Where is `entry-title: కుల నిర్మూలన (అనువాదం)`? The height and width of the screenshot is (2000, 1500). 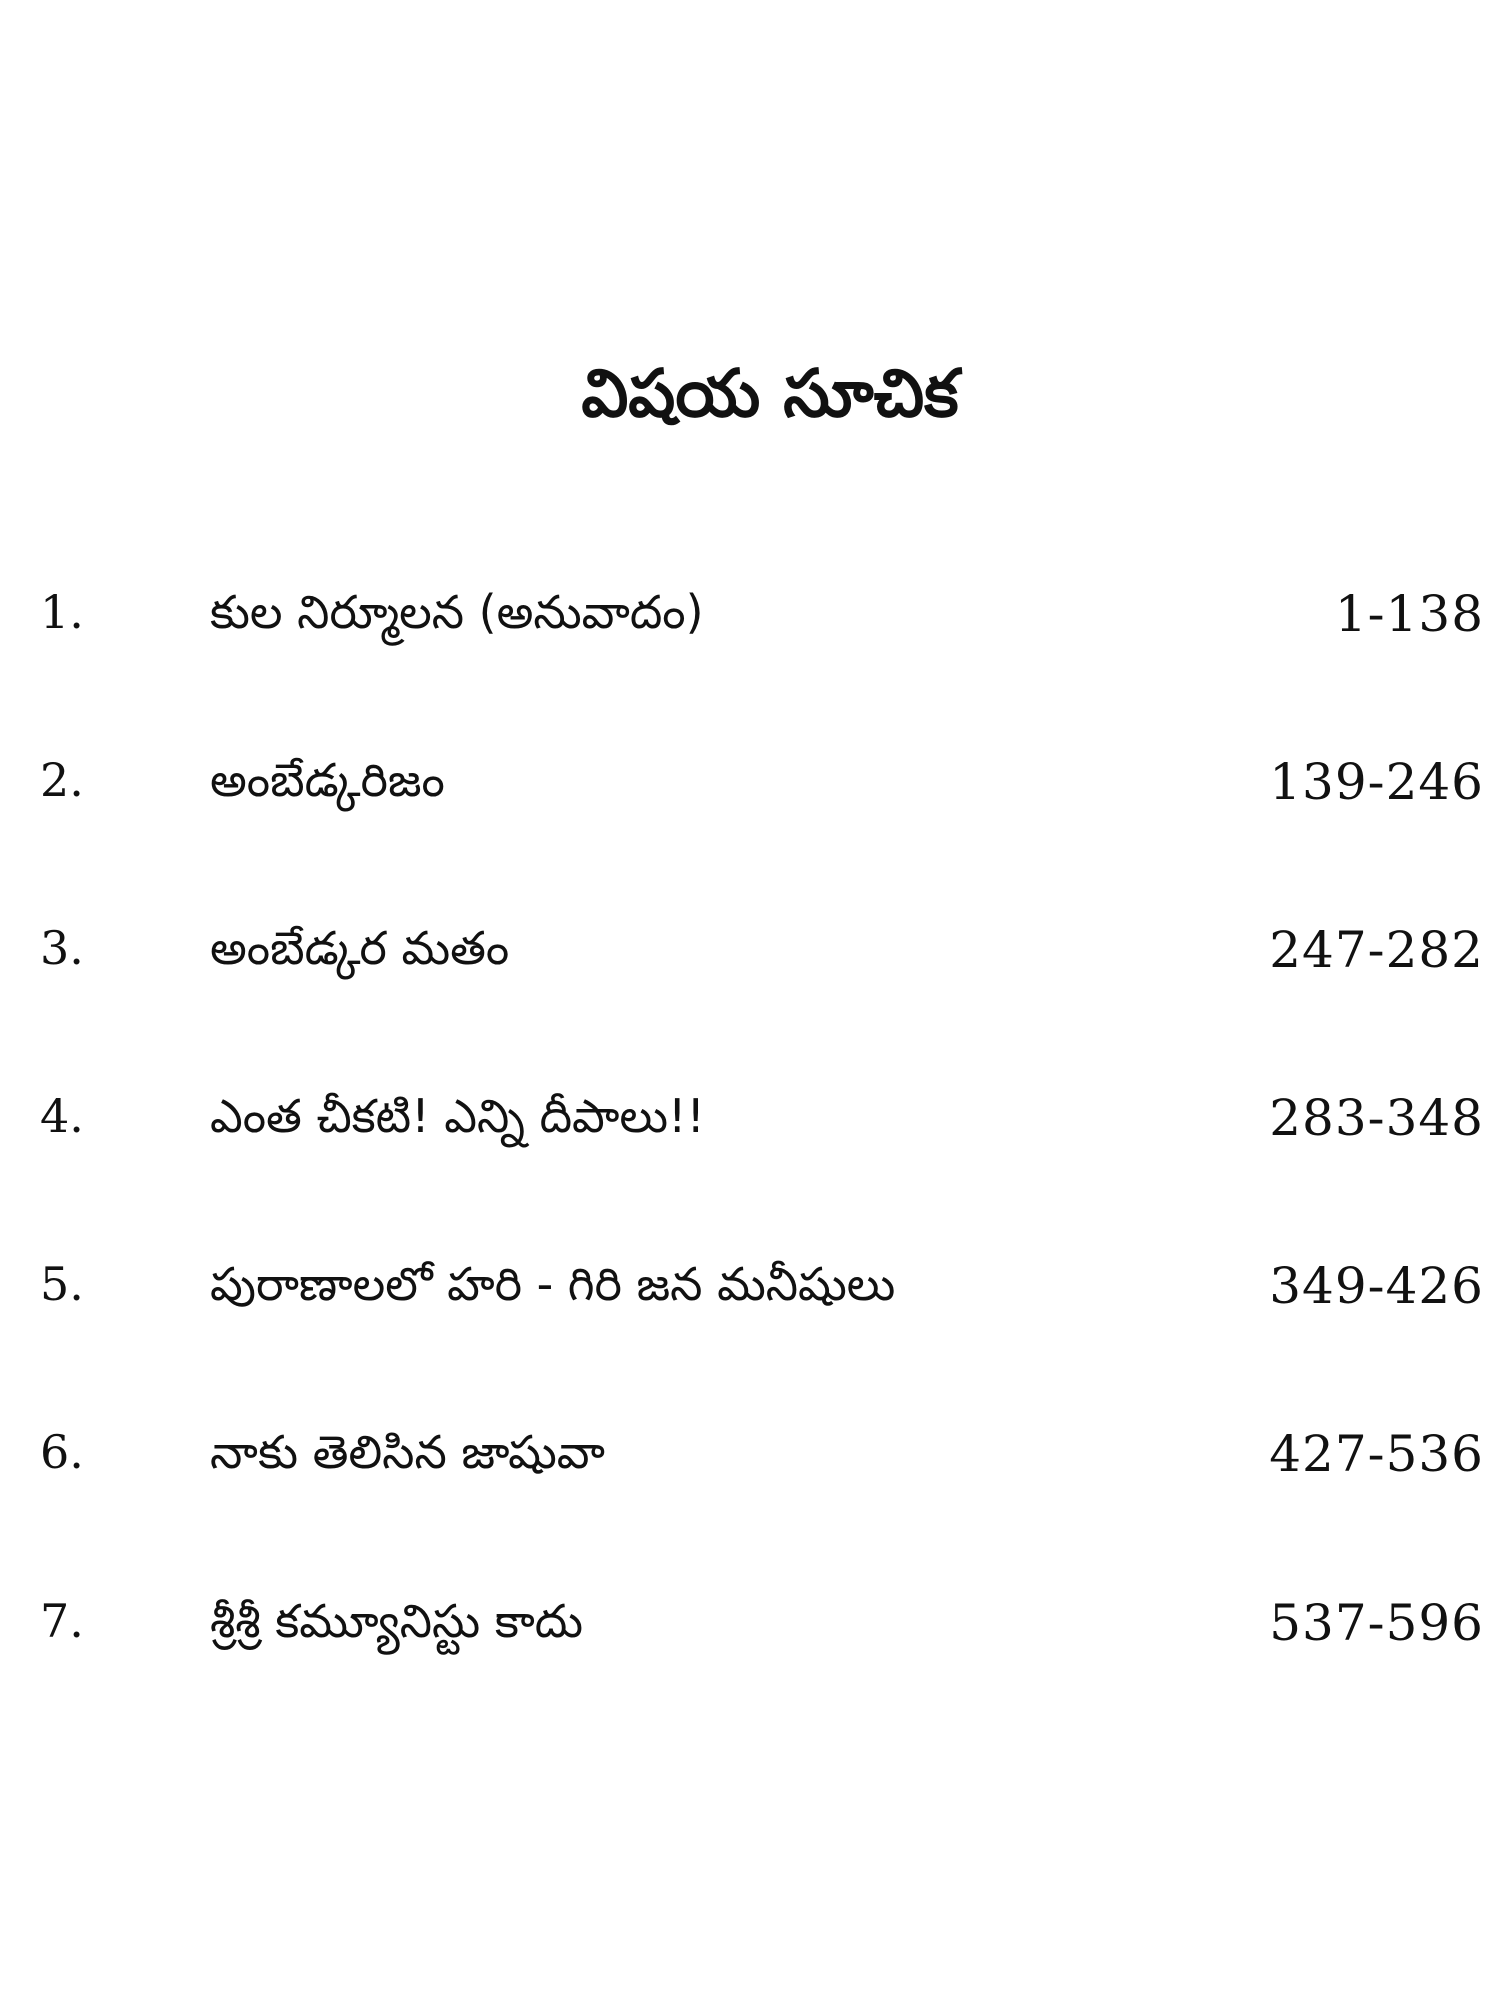 entry-title: కుల నిర్మూలన (అనువాదం) is located at coordinates (457, 612).